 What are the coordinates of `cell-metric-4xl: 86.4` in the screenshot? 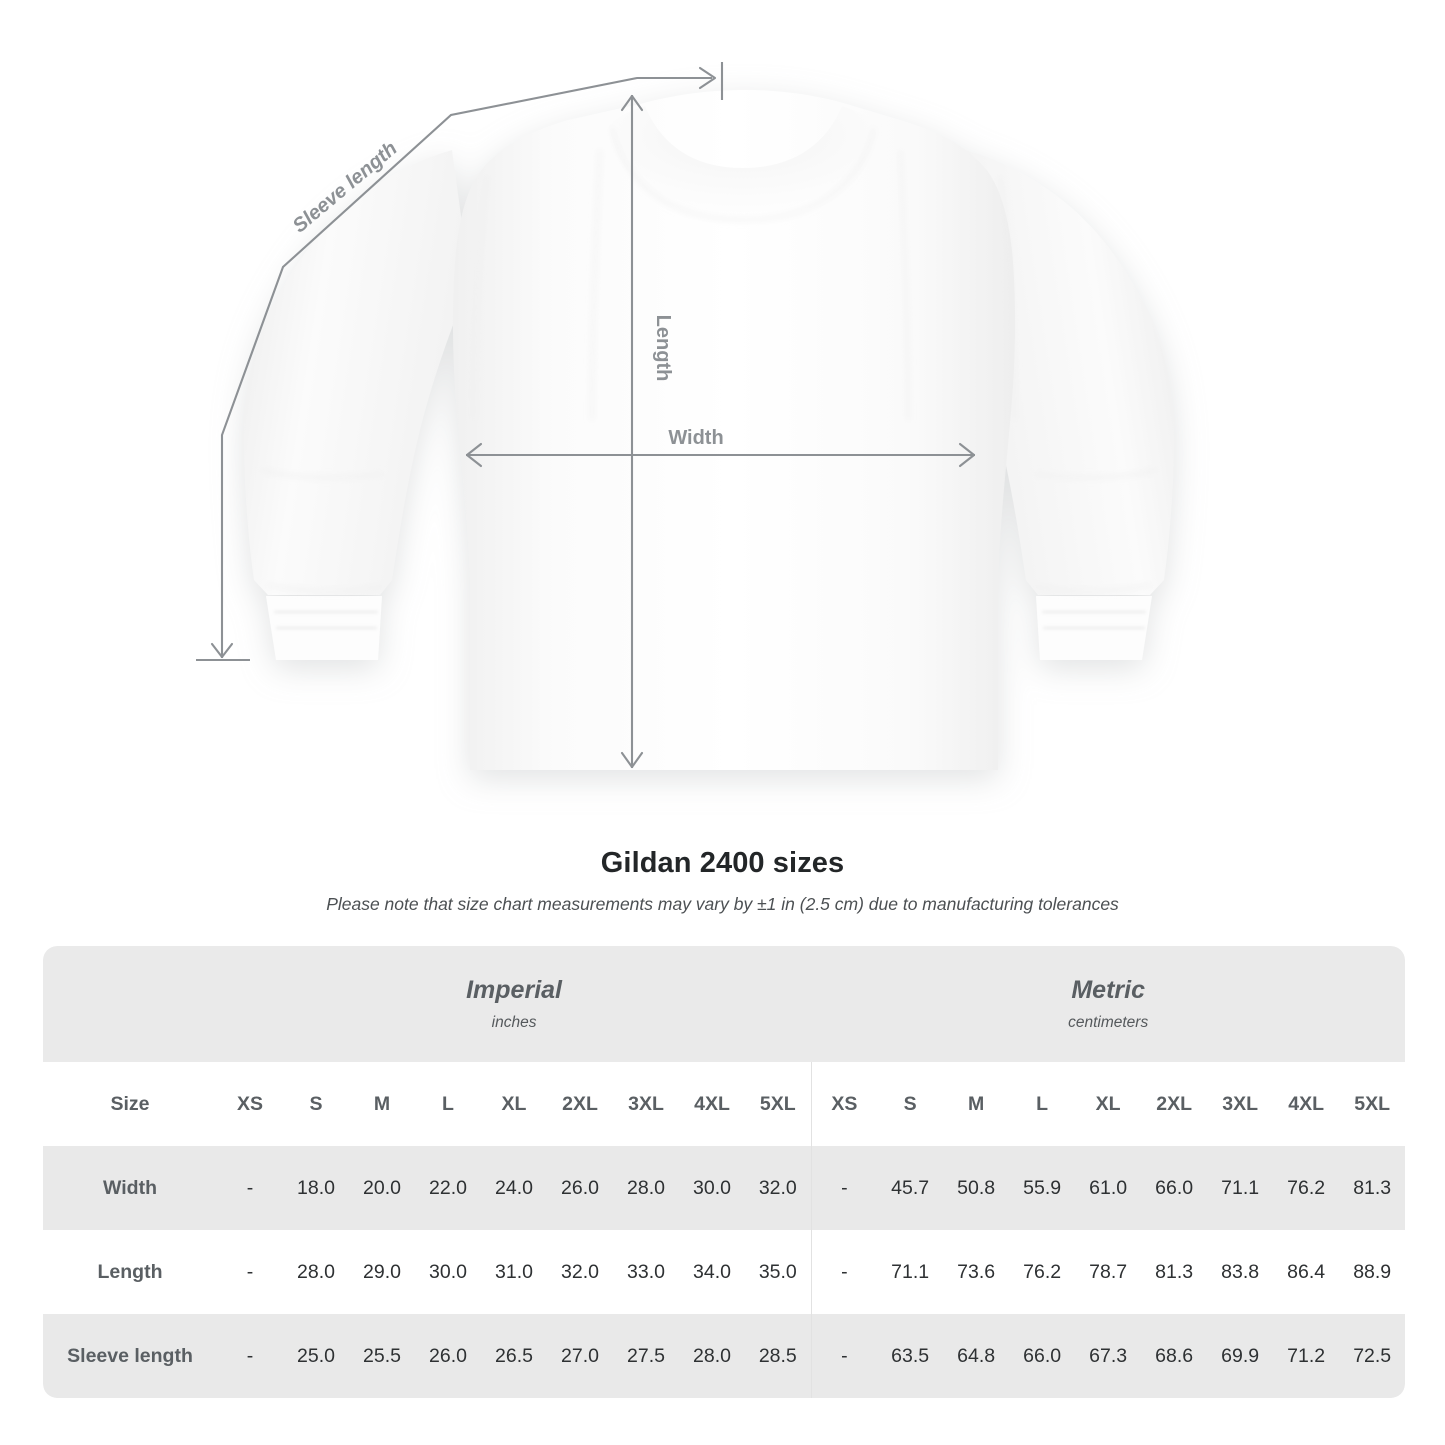 It's located at (1306, 1272).